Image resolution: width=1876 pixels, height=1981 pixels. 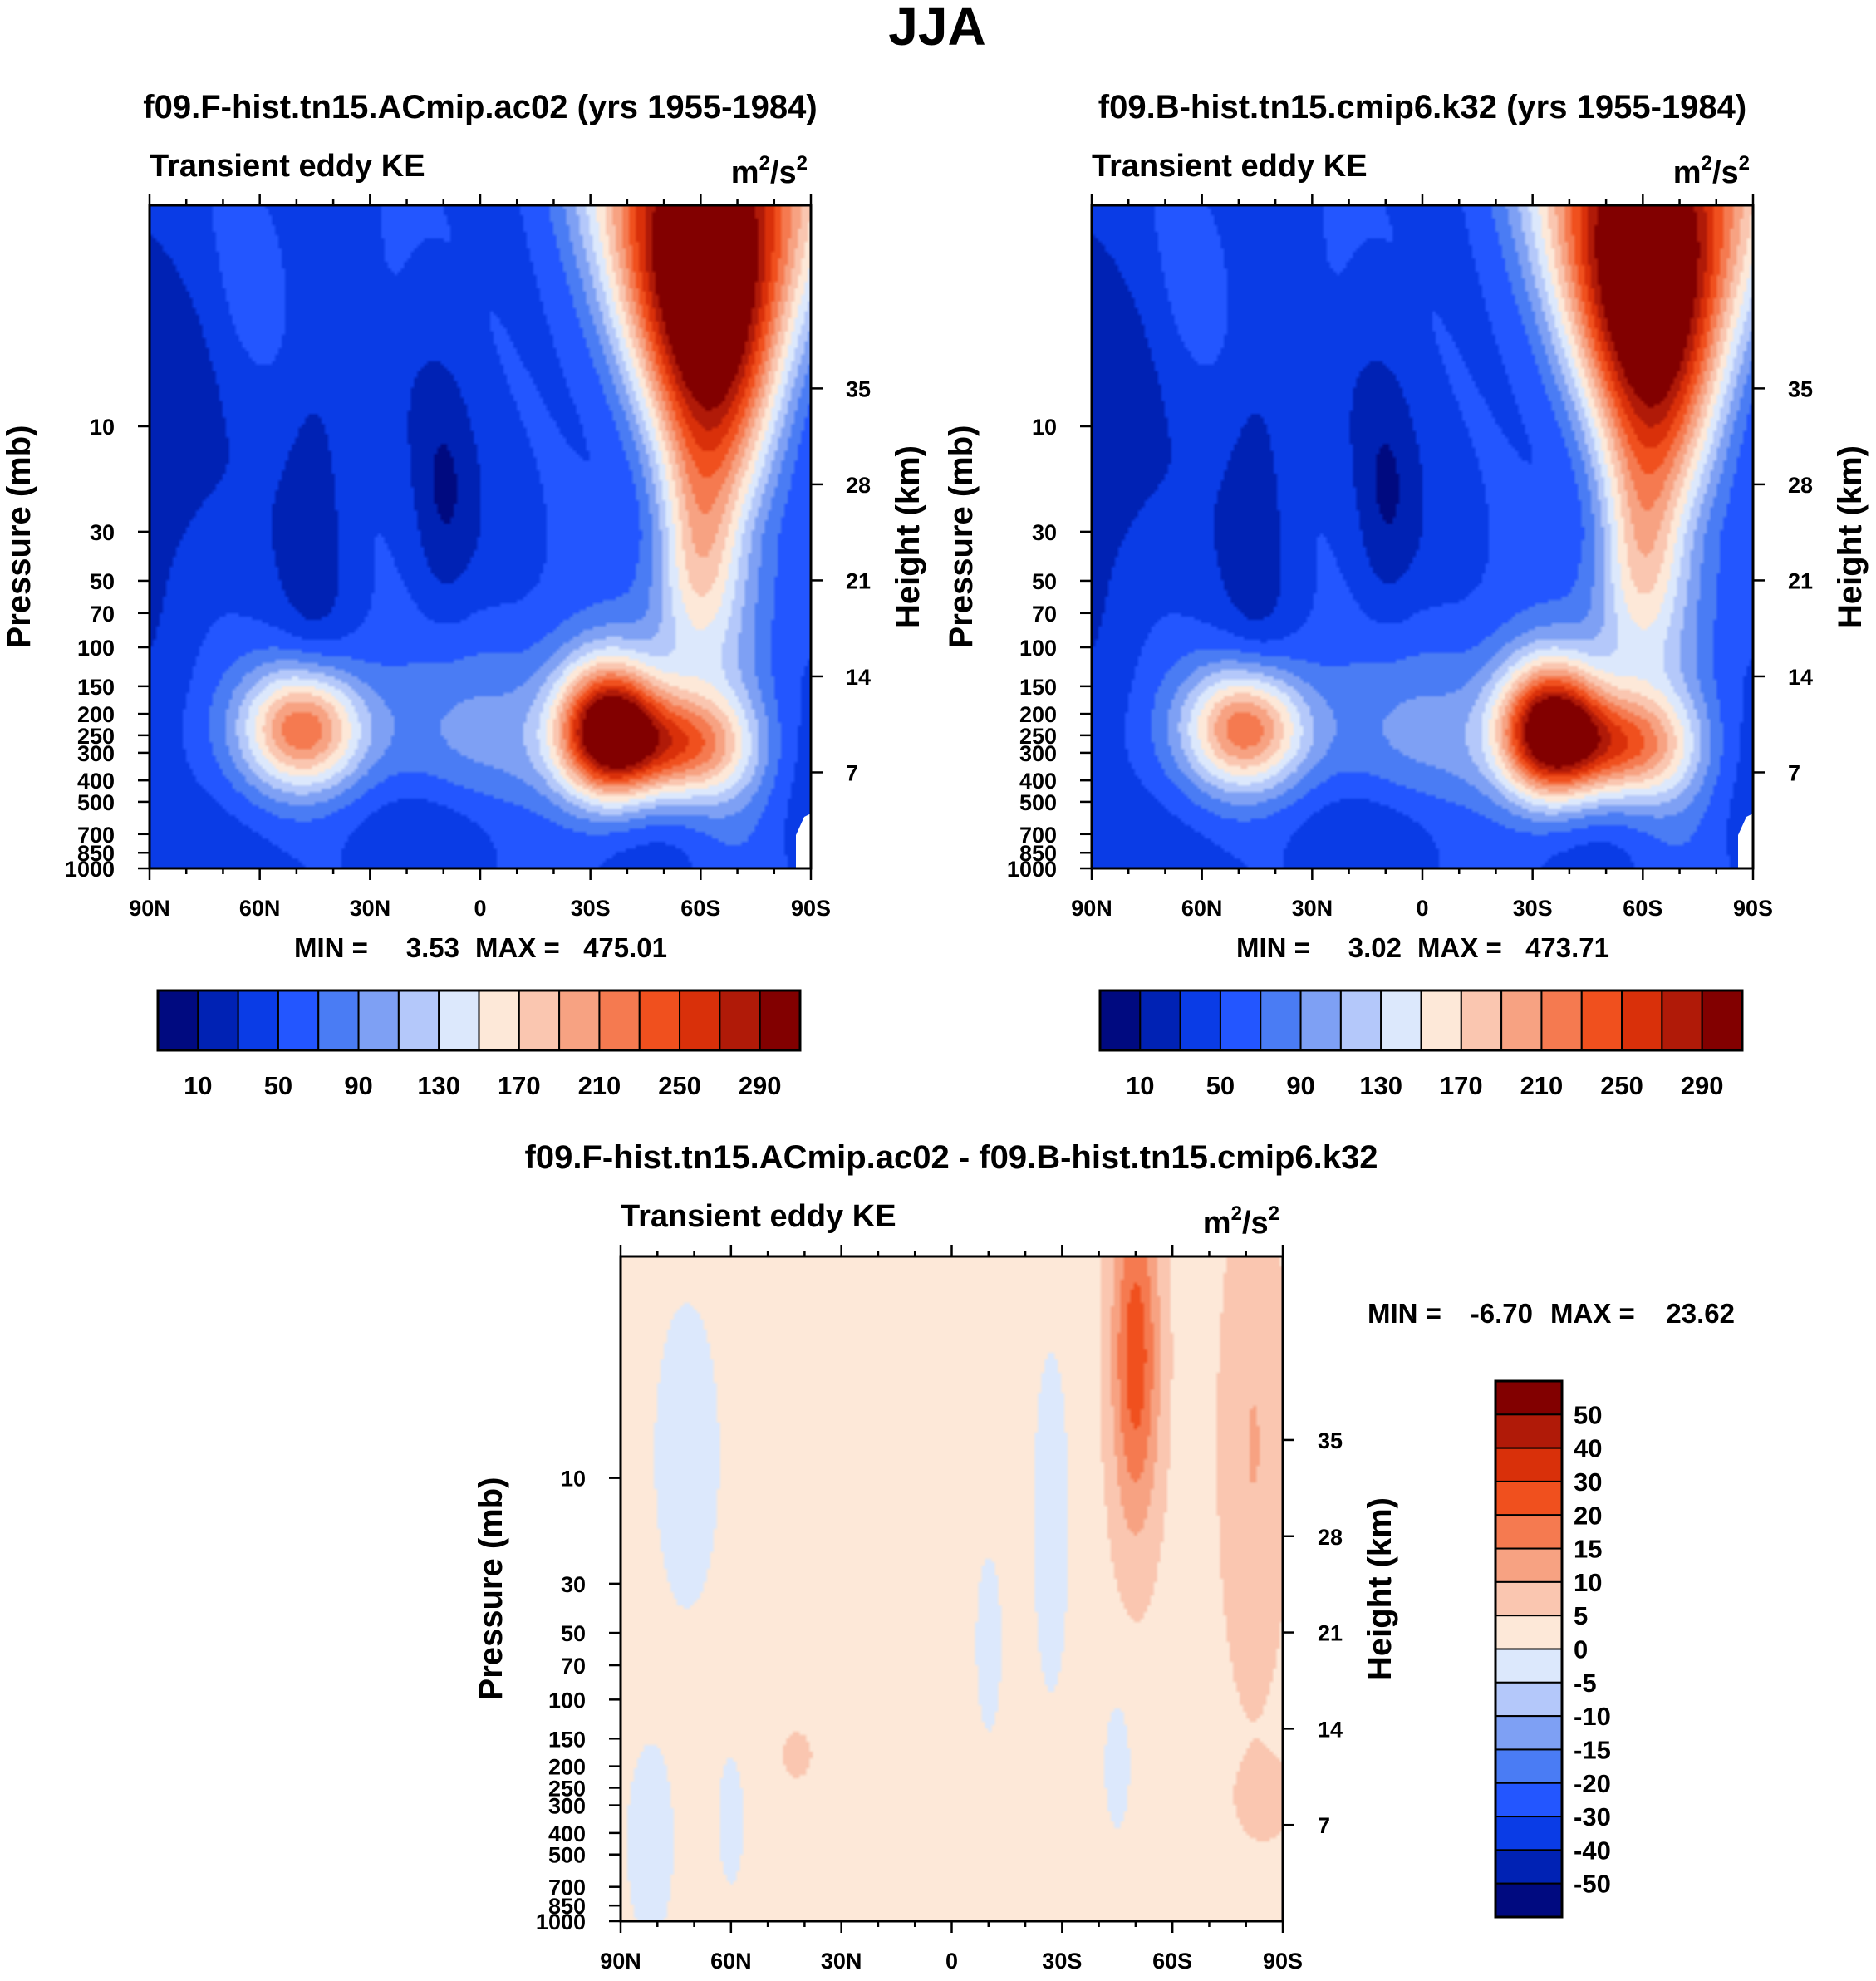 What do you see at coordinates (620, 1961) in the screenshot?
I see `x-tick-label: 90N` at bounding box center [620, 1961].